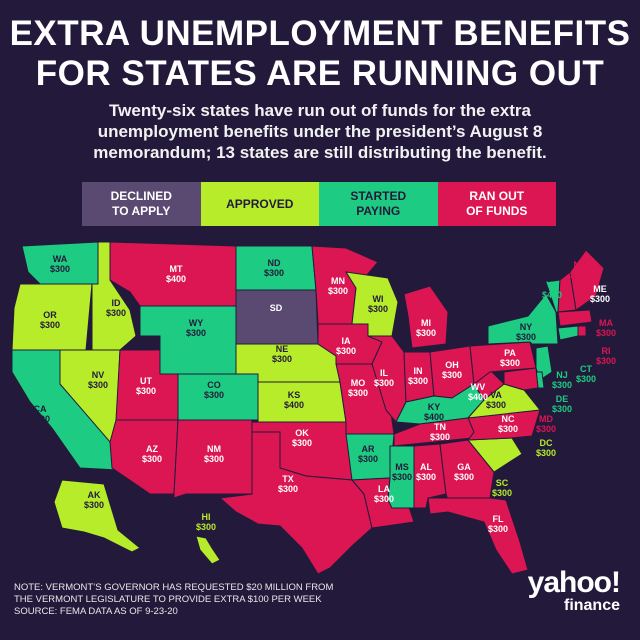 Image resolution: width=640 pixels, height=640 pixels. I want to click on state-md, so click(521, 379).